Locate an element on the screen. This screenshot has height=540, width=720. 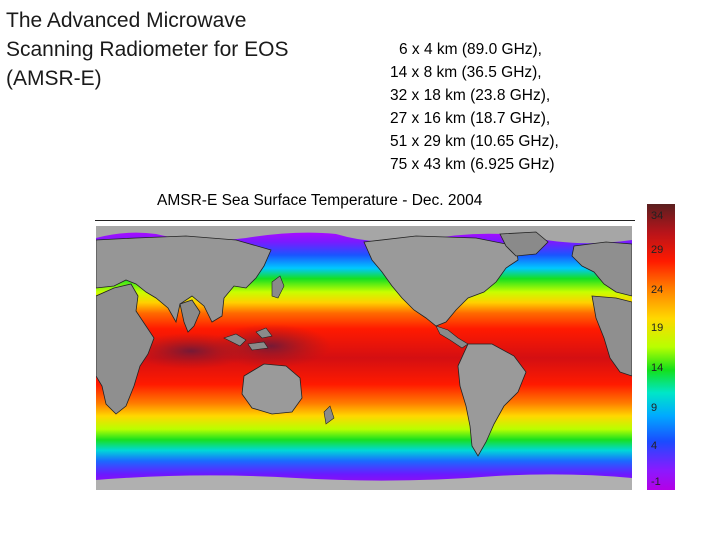
map-top-rule is located at coordinates (365, 220).